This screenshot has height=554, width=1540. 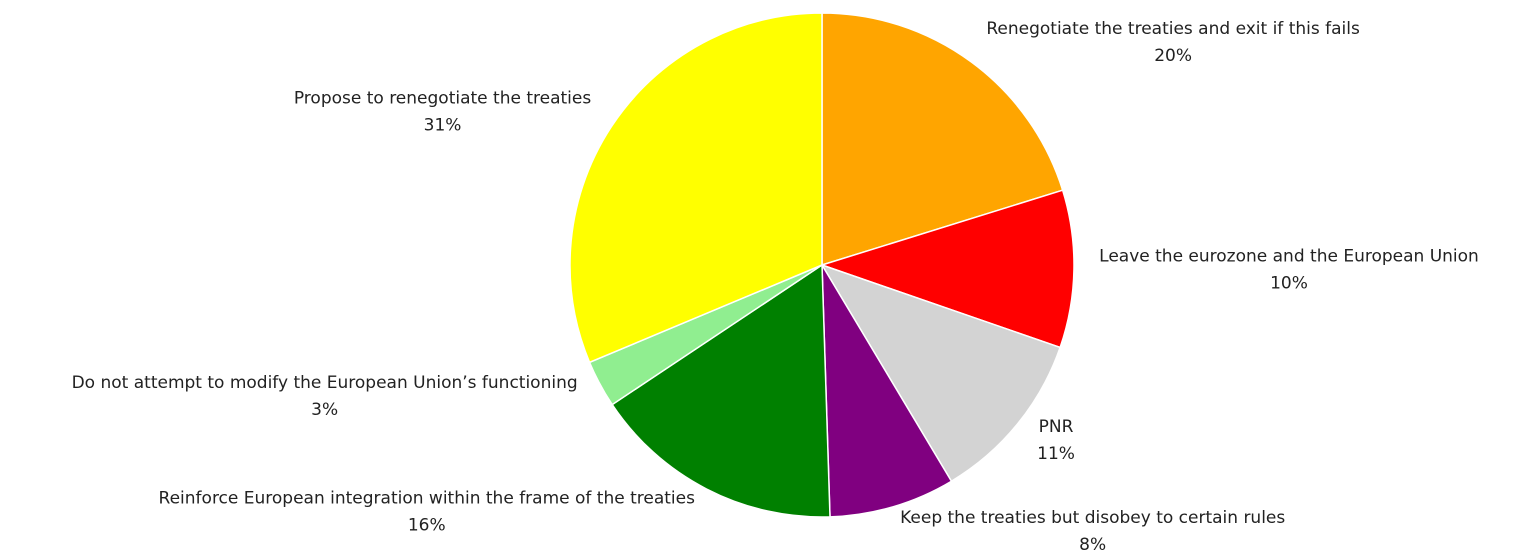 What do you see at coordinates (1092, 544) in the screenshot?
I see `slice-value-label: 8%` at bounding box center [1092, 544].